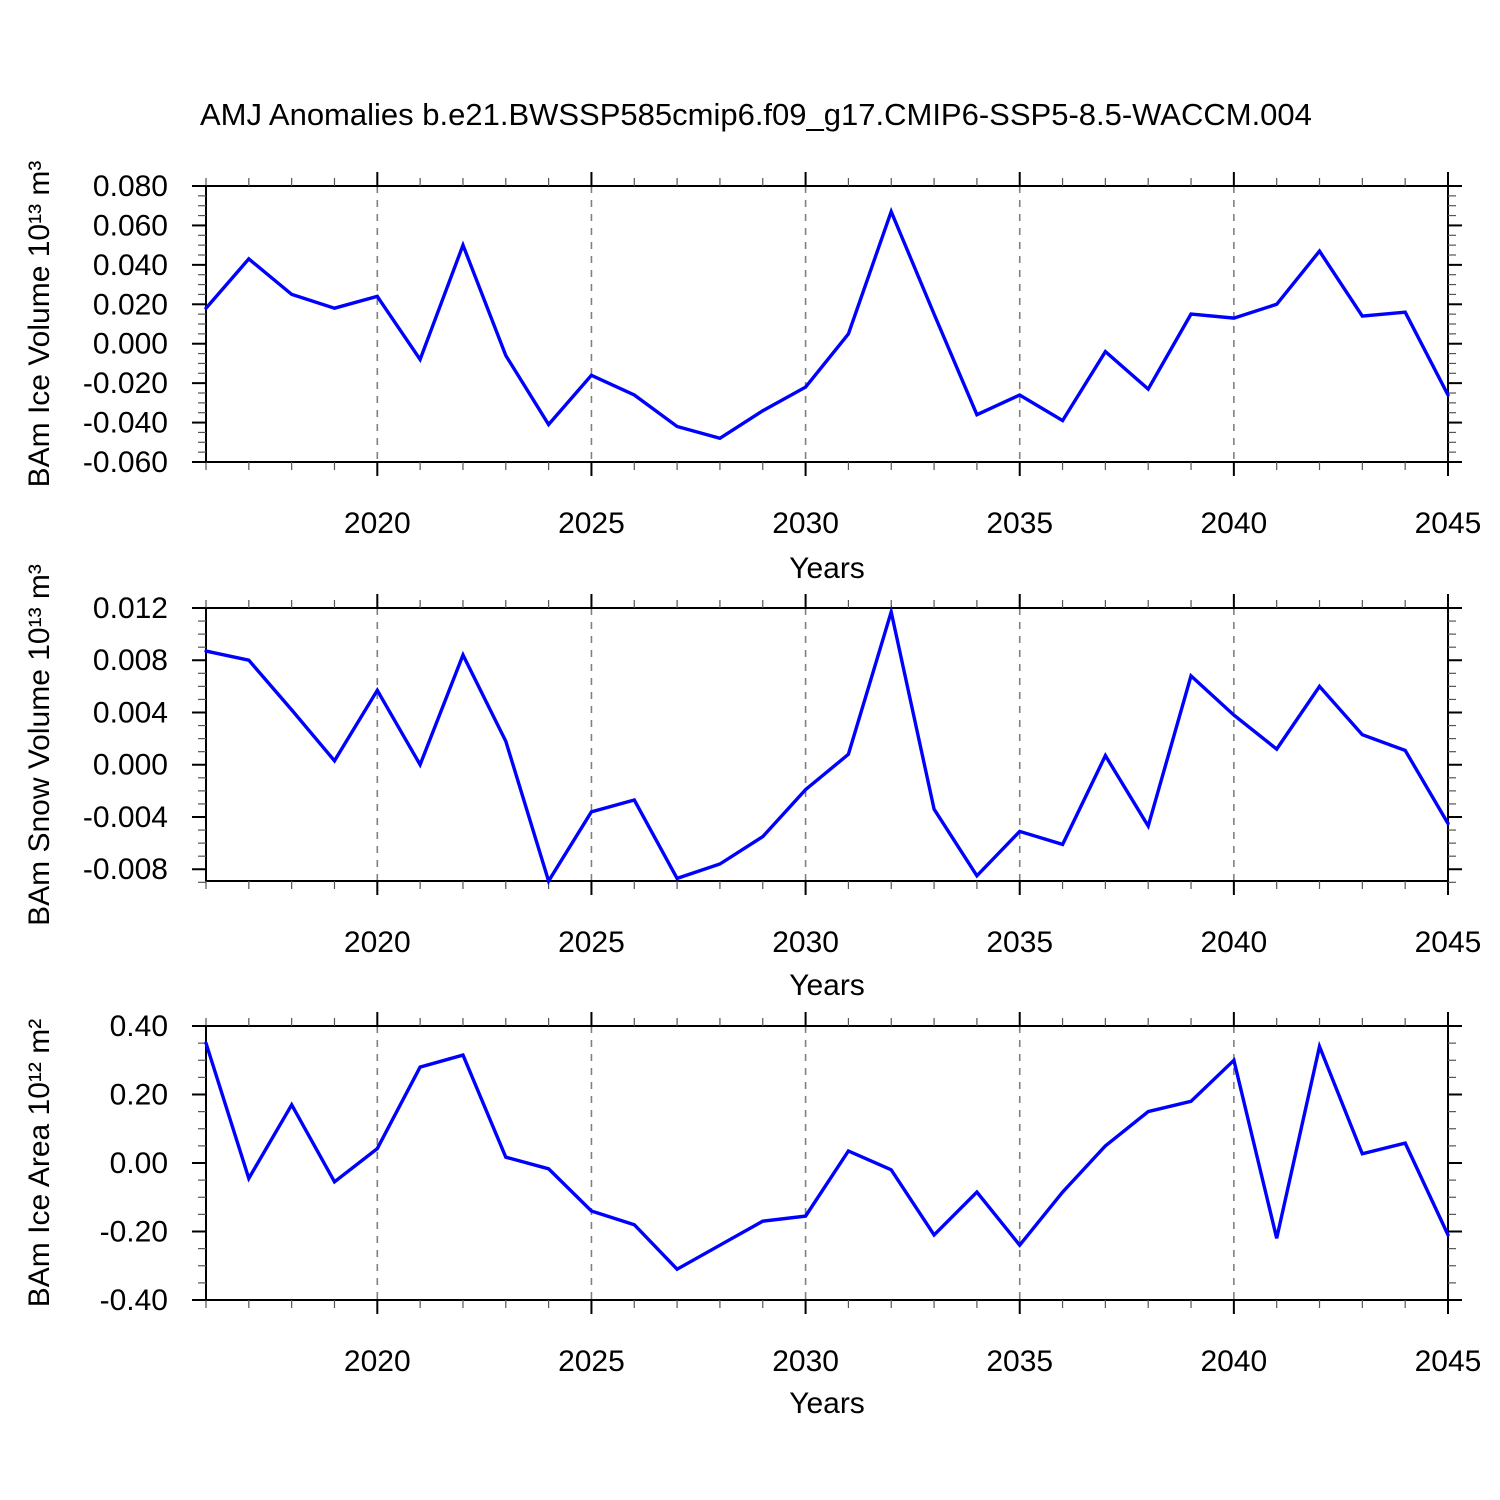 The height and width of the screenshot is (1500, 1500). Describe the element at coordinates (130, 608) in the screenshot. I see `y-tick-label: 0.012` at that location.